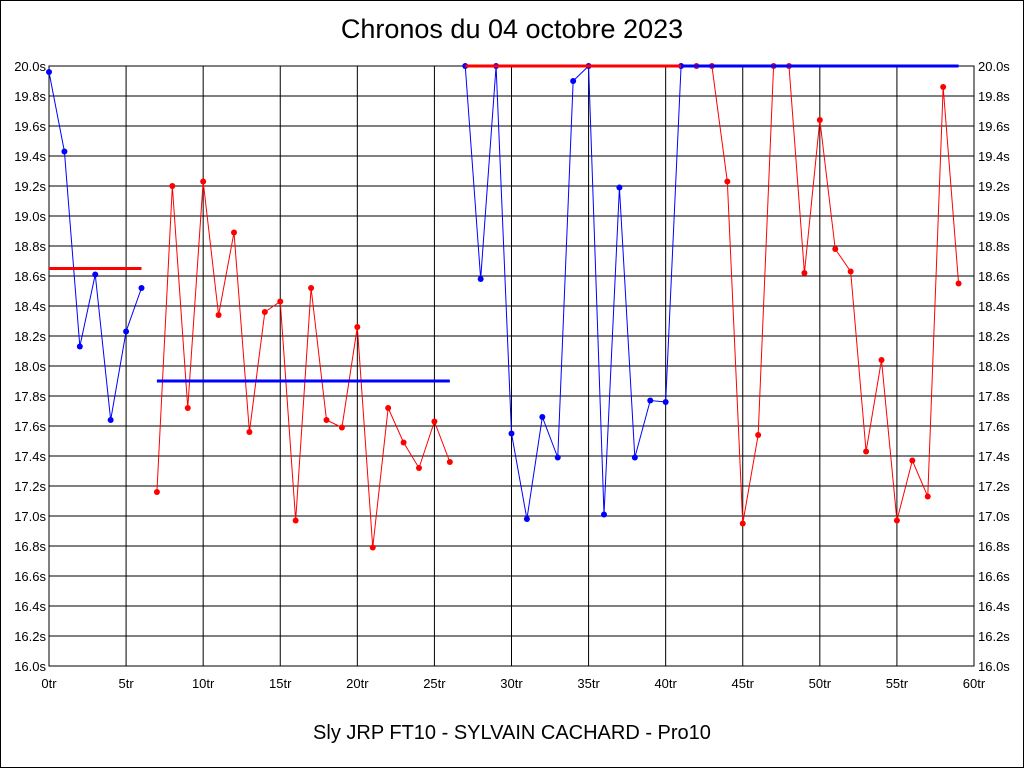 The image size is (1024, 768). What do you see at coordinates (994, 246) in the screenshot?
I see `y-tick-label-right: 18.8s` at bounding box center [994, 246].